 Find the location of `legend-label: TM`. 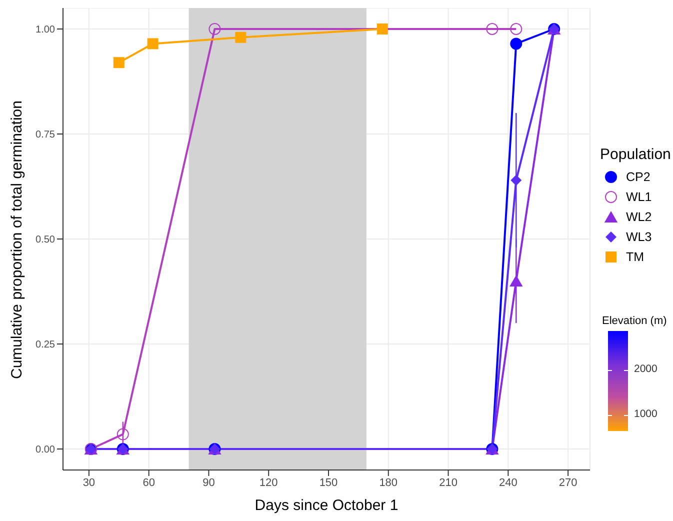

legend-label: TM is located at coordinates (635, 257).